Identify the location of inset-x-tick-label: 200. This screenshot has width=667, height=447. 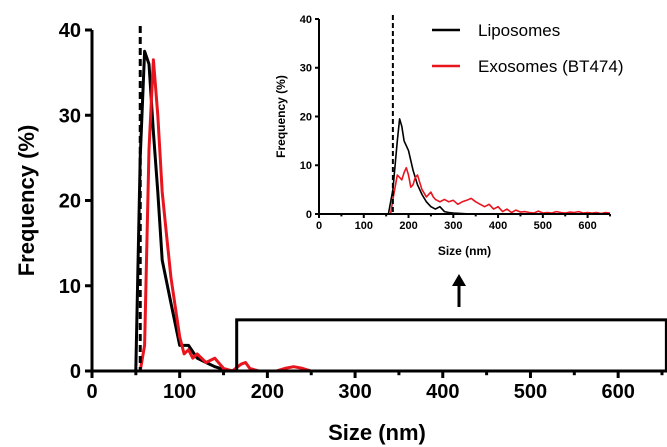
(408, 226).